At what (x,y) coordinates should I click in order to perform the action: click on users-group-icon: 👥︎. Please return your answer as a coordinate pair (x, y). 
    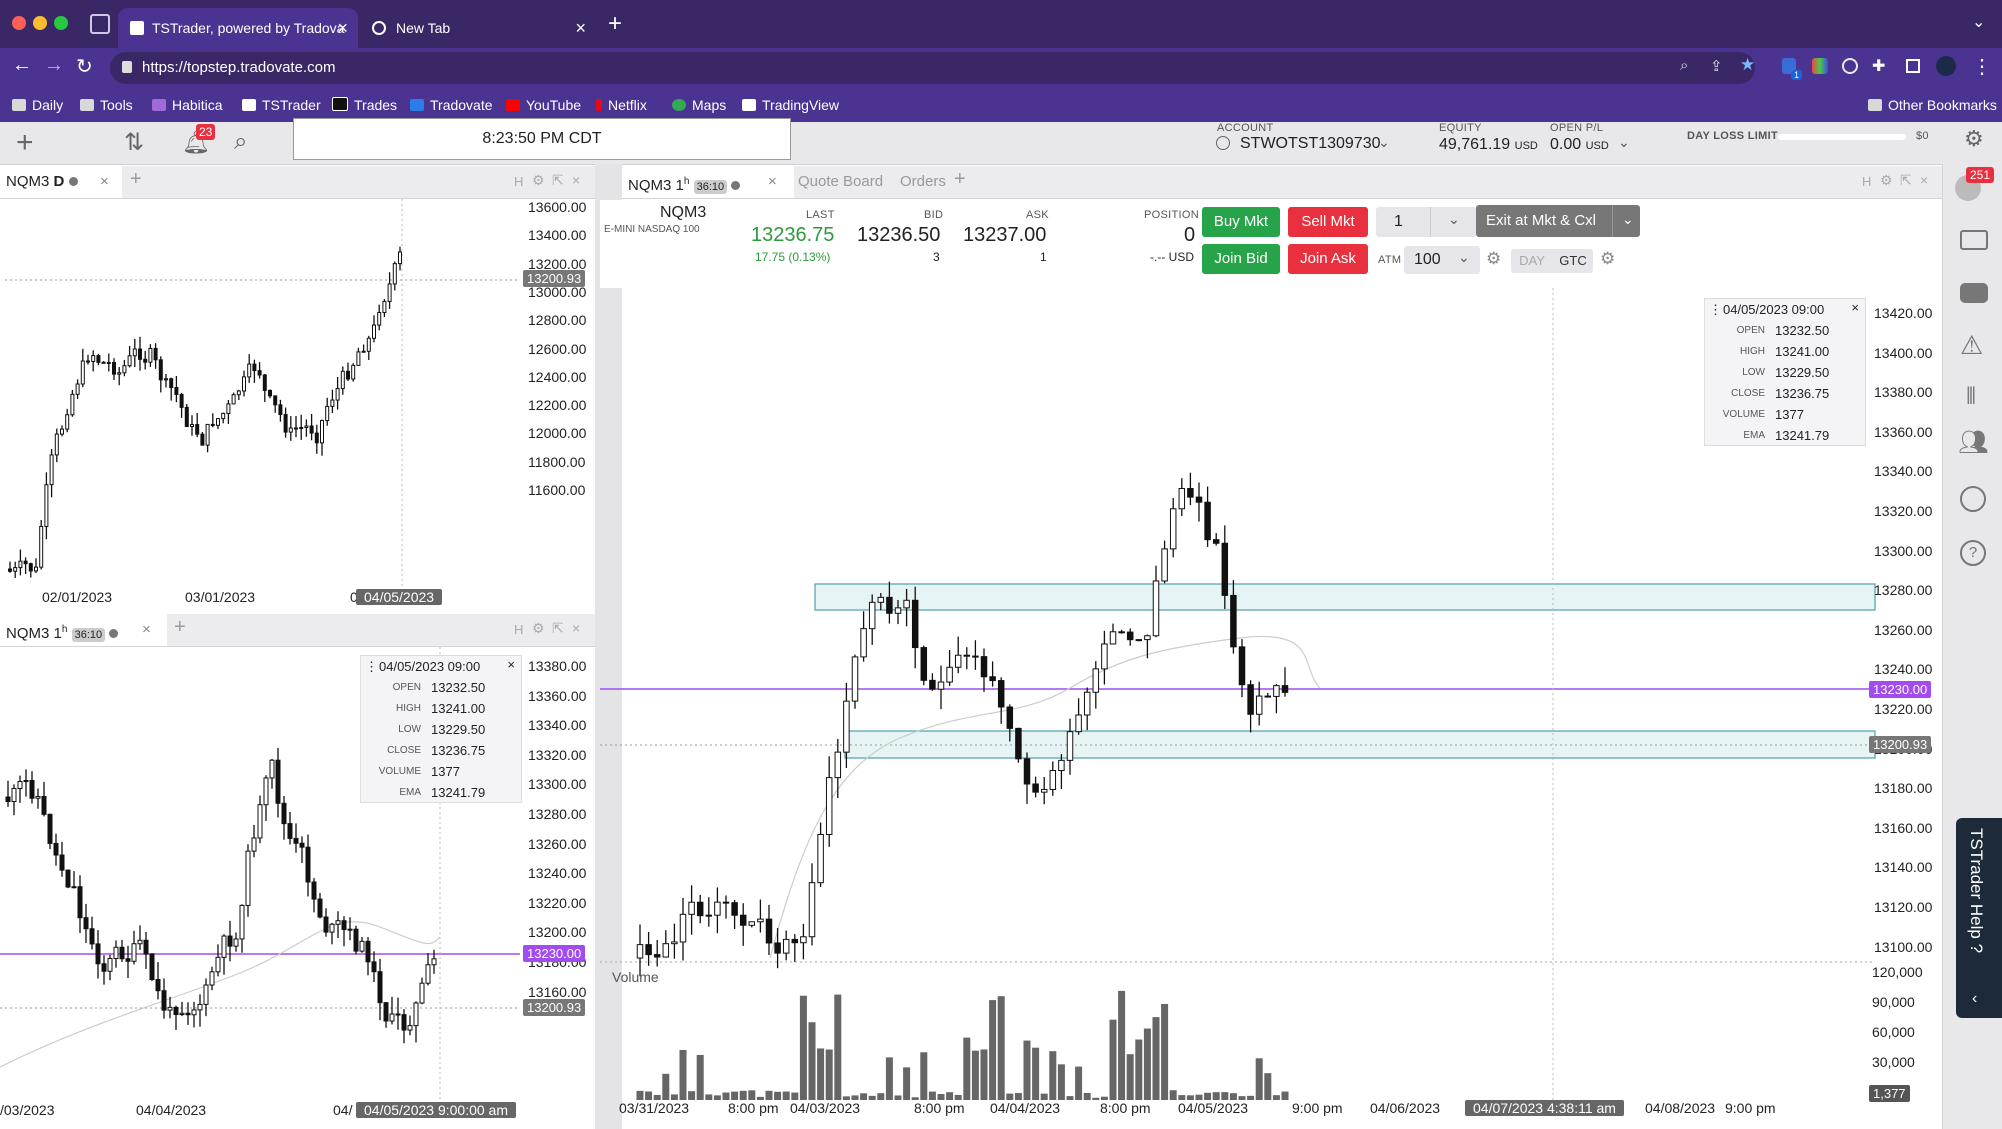
    Looking at the image, I should click on (1973, 442).